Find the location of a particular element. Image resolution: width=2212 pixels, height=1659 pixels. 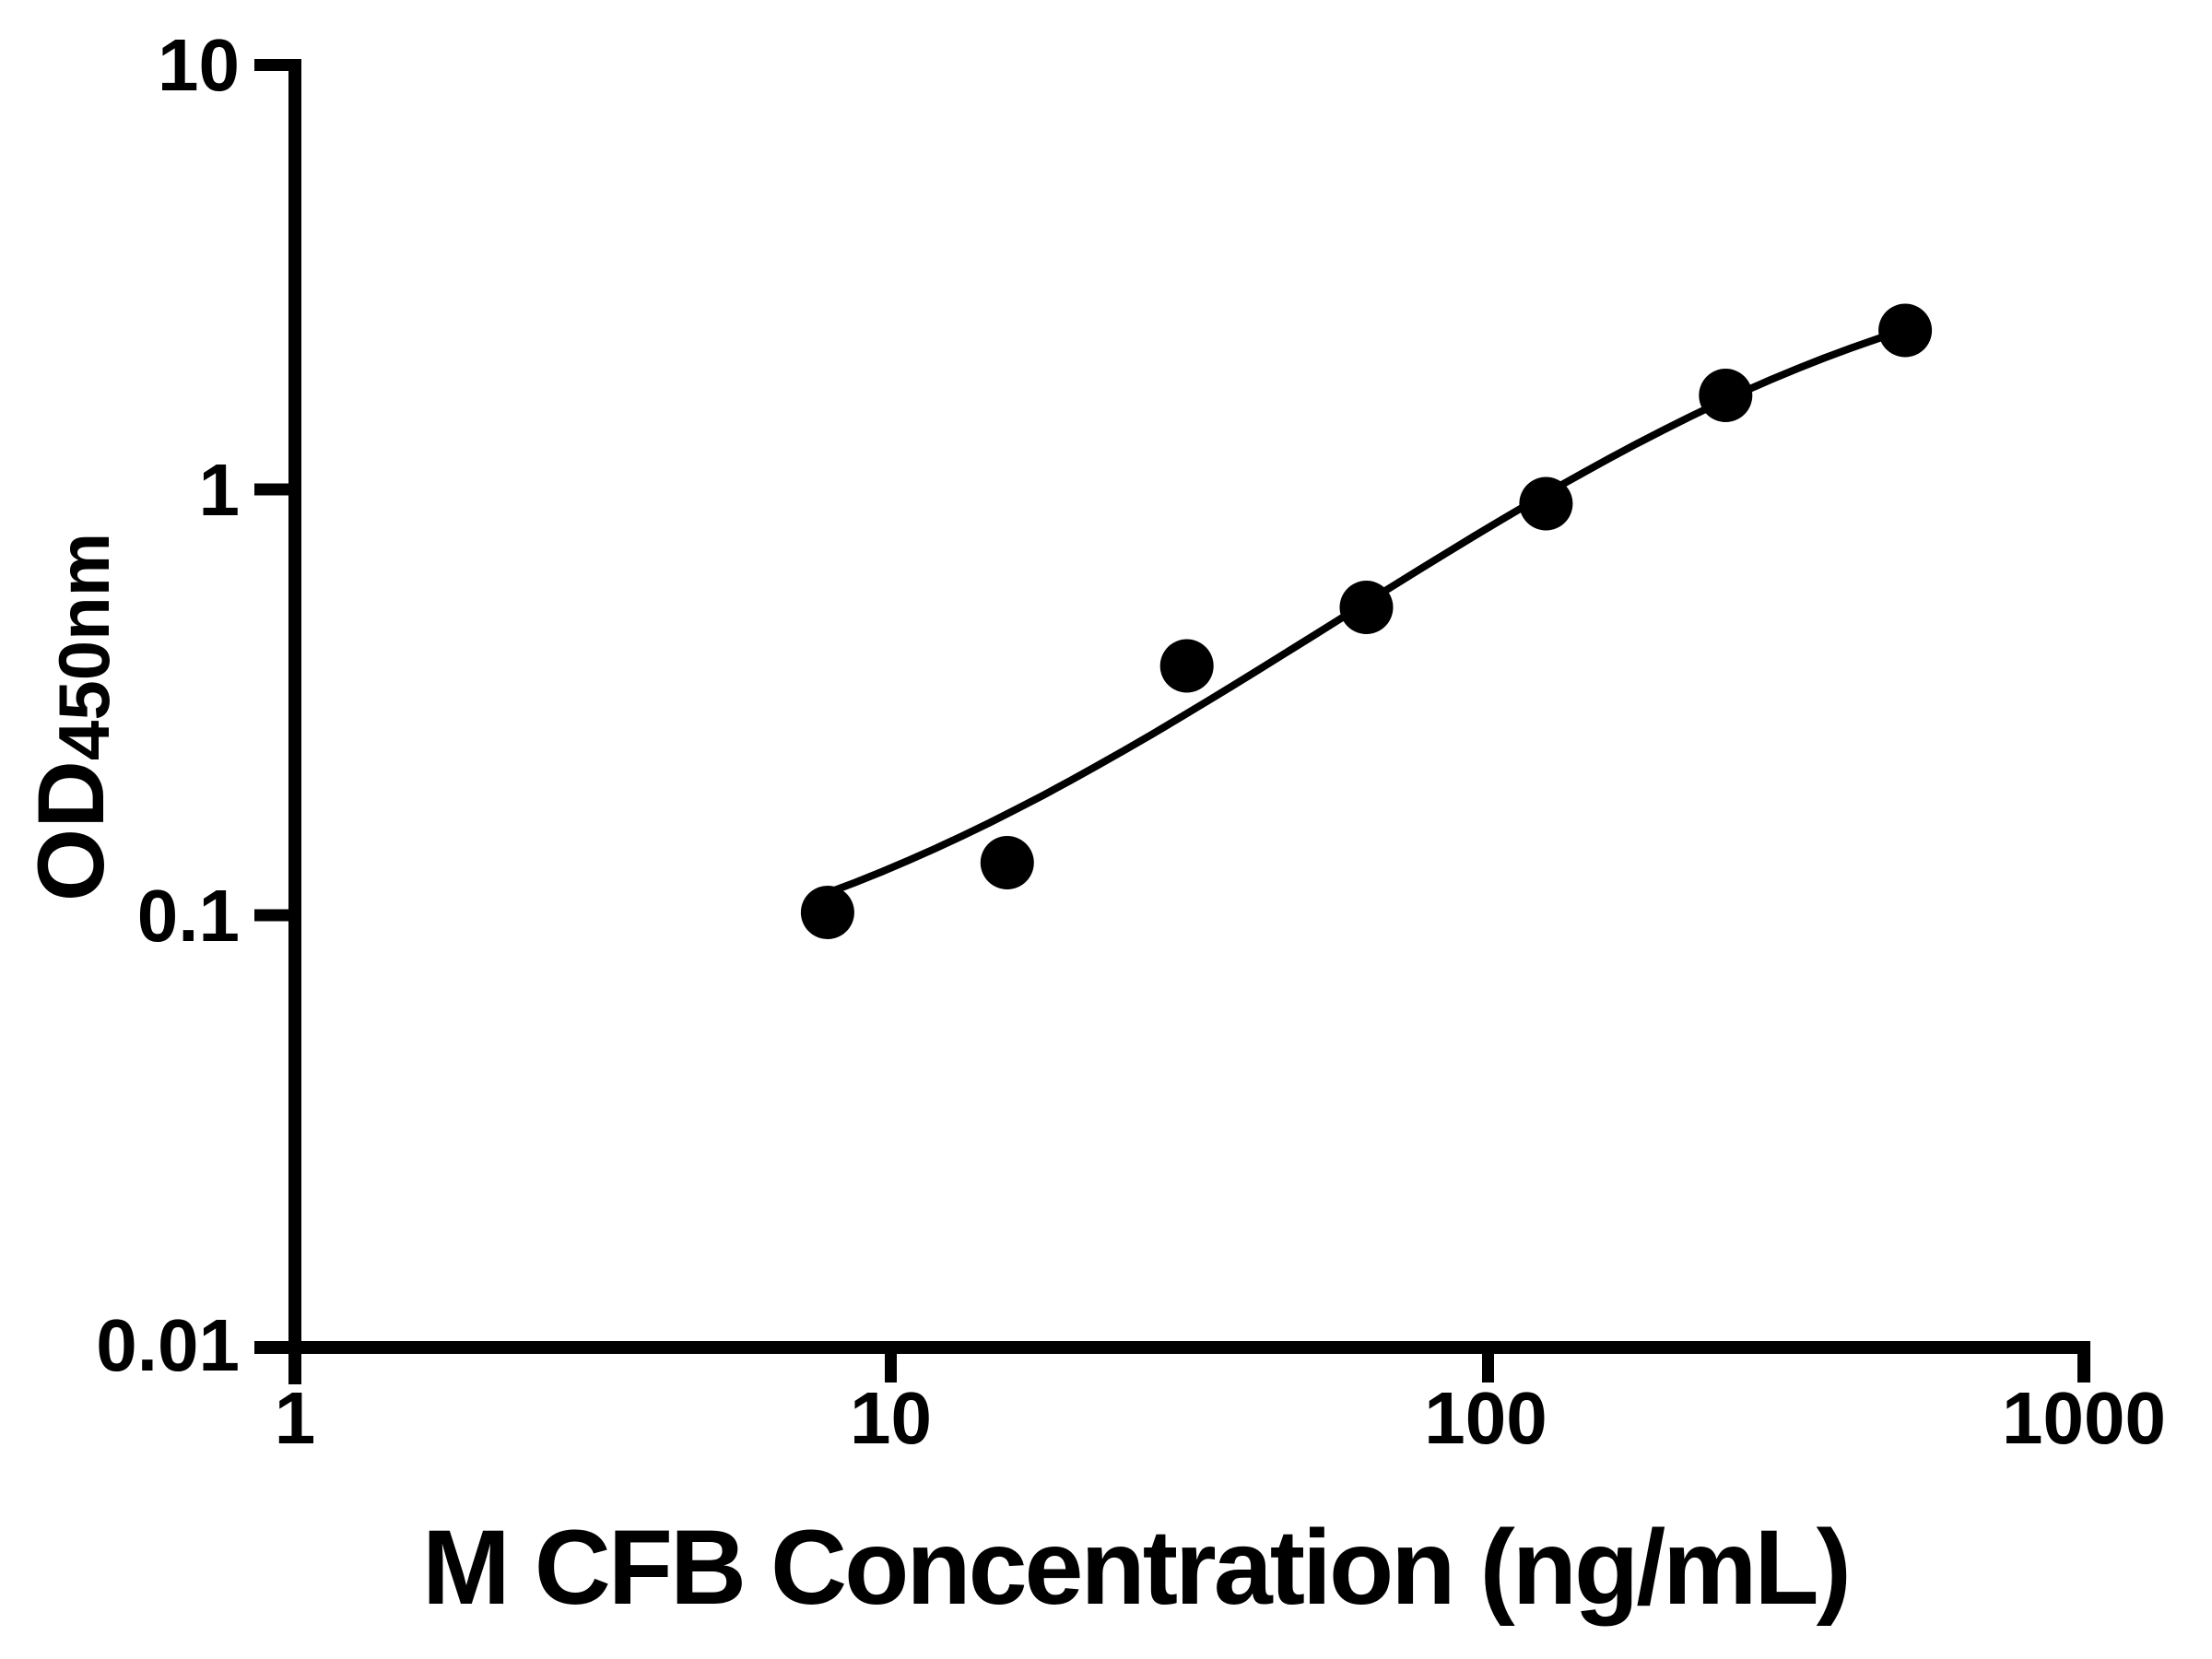

svg-text: M CFB Concentration (ng/mL) is located at coordinates (1135, 1568).